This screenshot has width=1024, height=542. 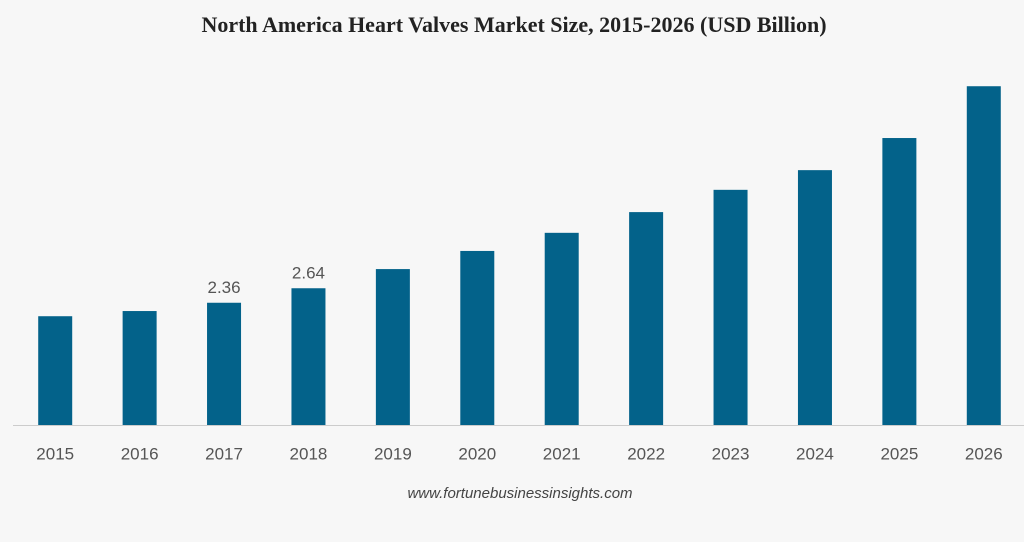 I want to click on source: www.fortunebusinessinsights.com, so click(x=519, y=493).